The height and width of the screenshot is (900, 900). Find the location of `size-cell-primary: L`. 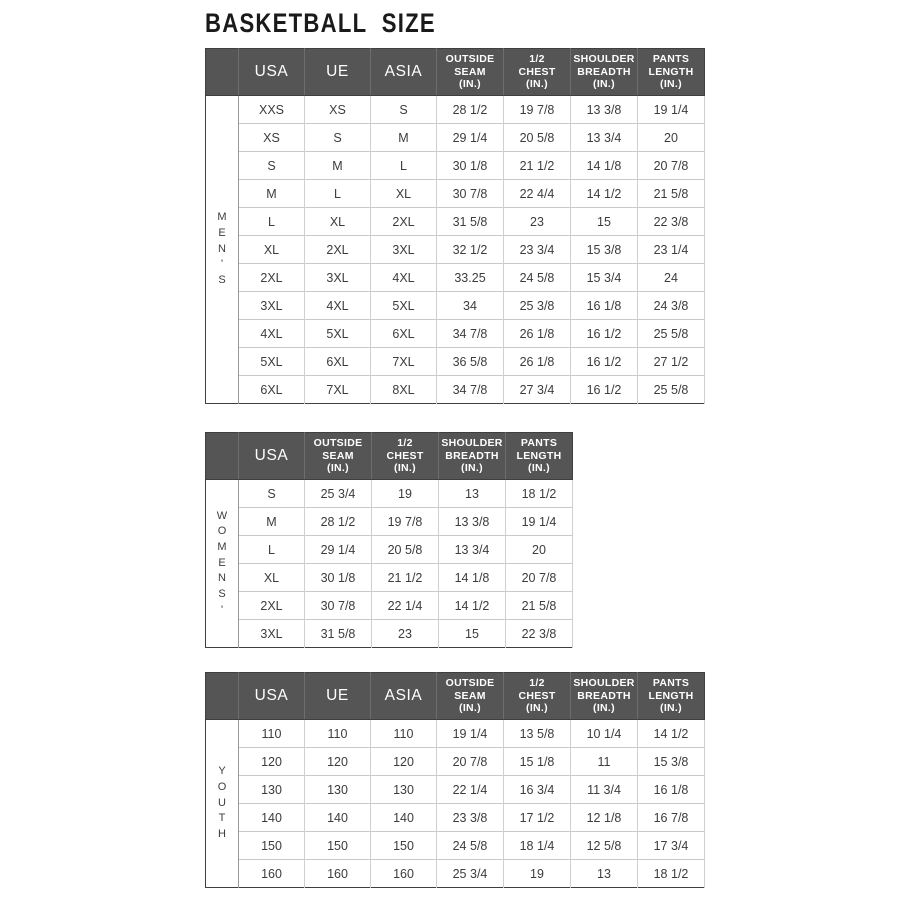

size-cell-primary: L is located at coordinates (271, 549).